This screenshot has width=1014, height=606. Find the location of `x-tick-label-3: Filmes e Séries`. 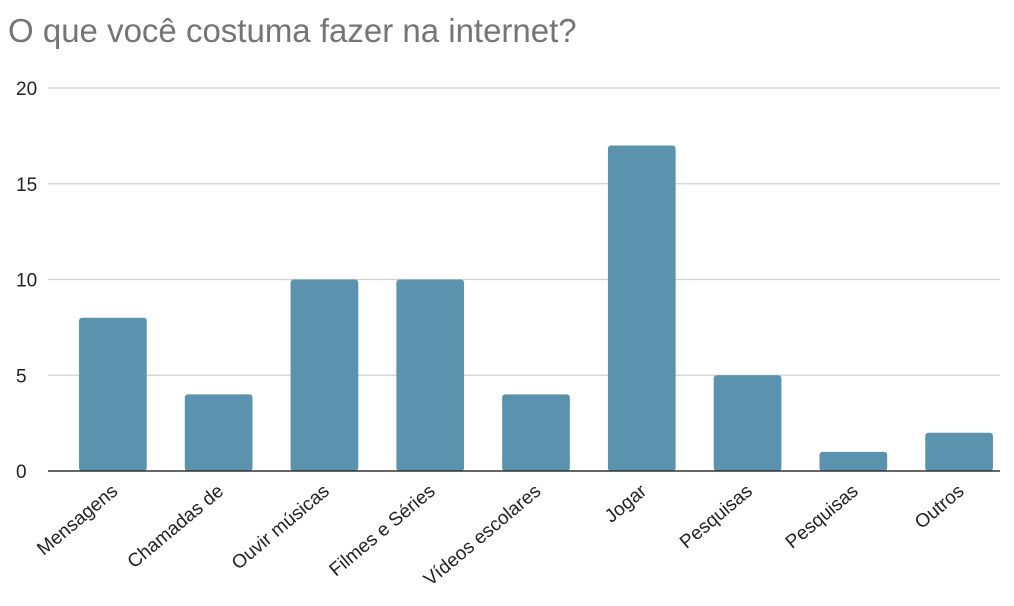

x-tick-label-3: Filmes e Séries is located at coordinates (383, 531).